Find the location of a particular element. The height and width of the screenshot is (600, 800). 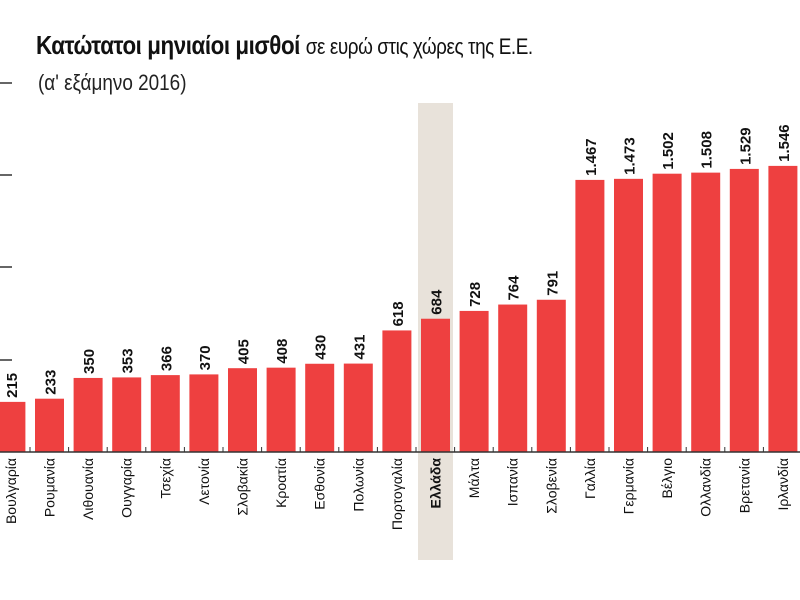

title-suffix: σε ευρώ στις χώρες της Ε.Ε. is located at coordinates (419, 46).